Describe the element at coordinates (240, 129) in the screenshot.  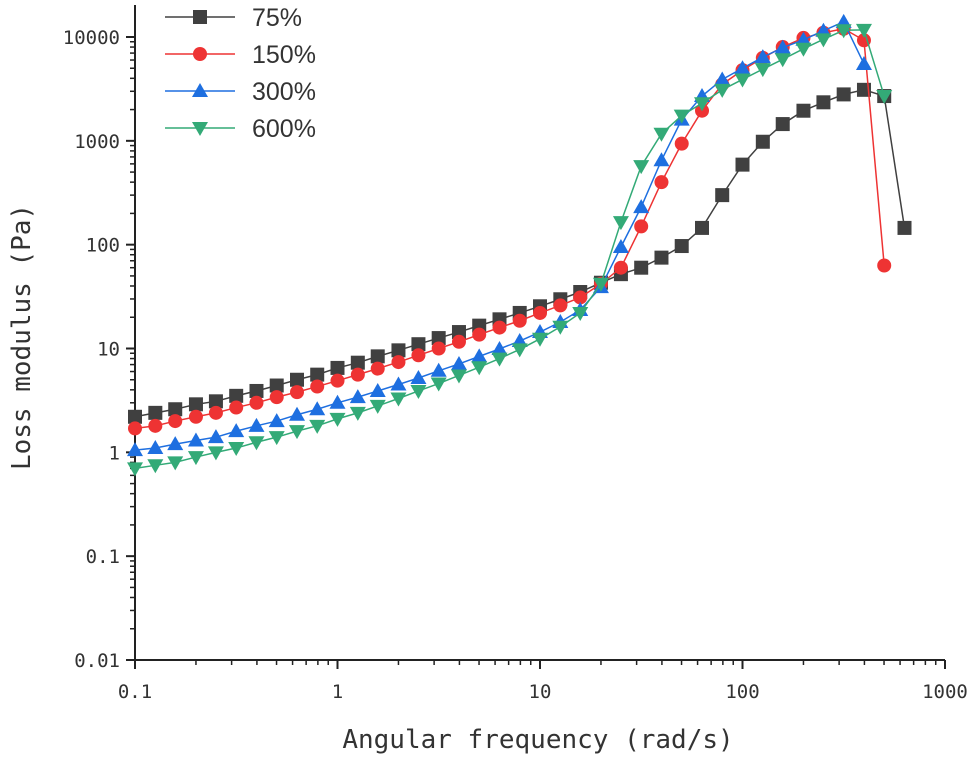
I see `legend-item-600: 600%` at that location.